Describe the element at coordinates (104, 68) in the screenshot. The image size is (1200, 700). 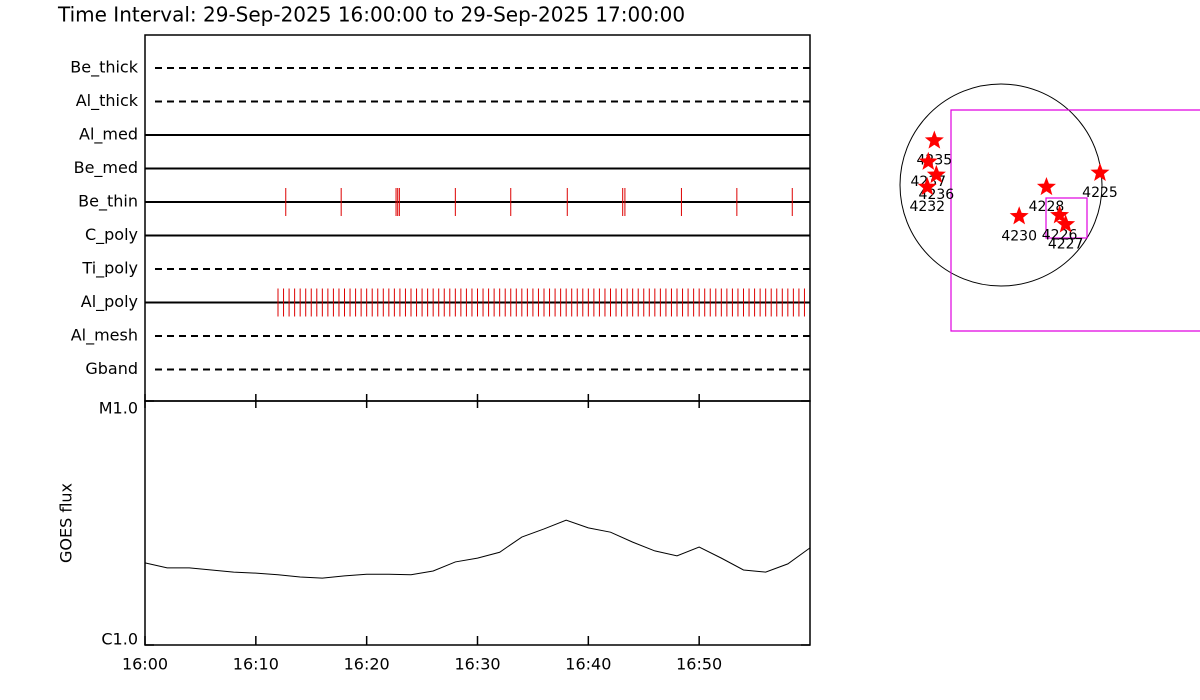
I see `row-label: Be_thick` at that location.